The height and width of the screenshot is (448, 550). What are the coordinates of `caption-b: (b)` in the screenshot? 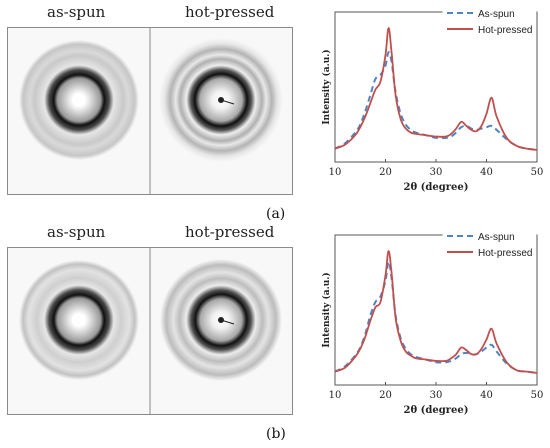 It's located at (276, 434).